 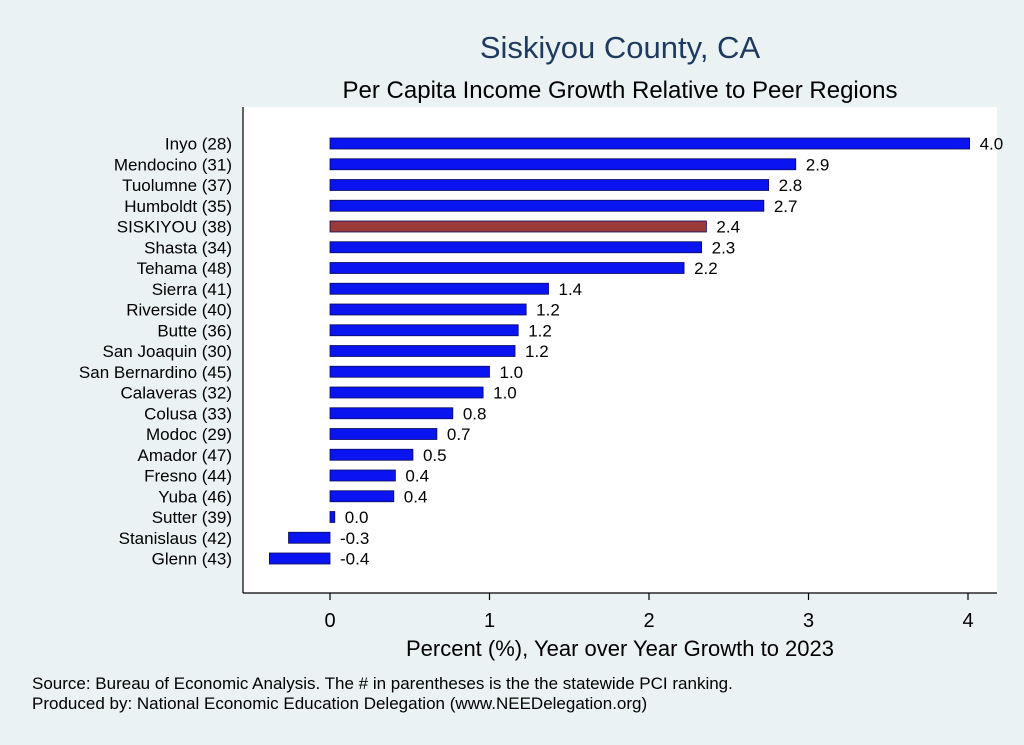 What do you see at coordinates (706, 268) in the screenshot?
I see `value-label-tehama-48: 2.2` at bounding box center [706, 268].